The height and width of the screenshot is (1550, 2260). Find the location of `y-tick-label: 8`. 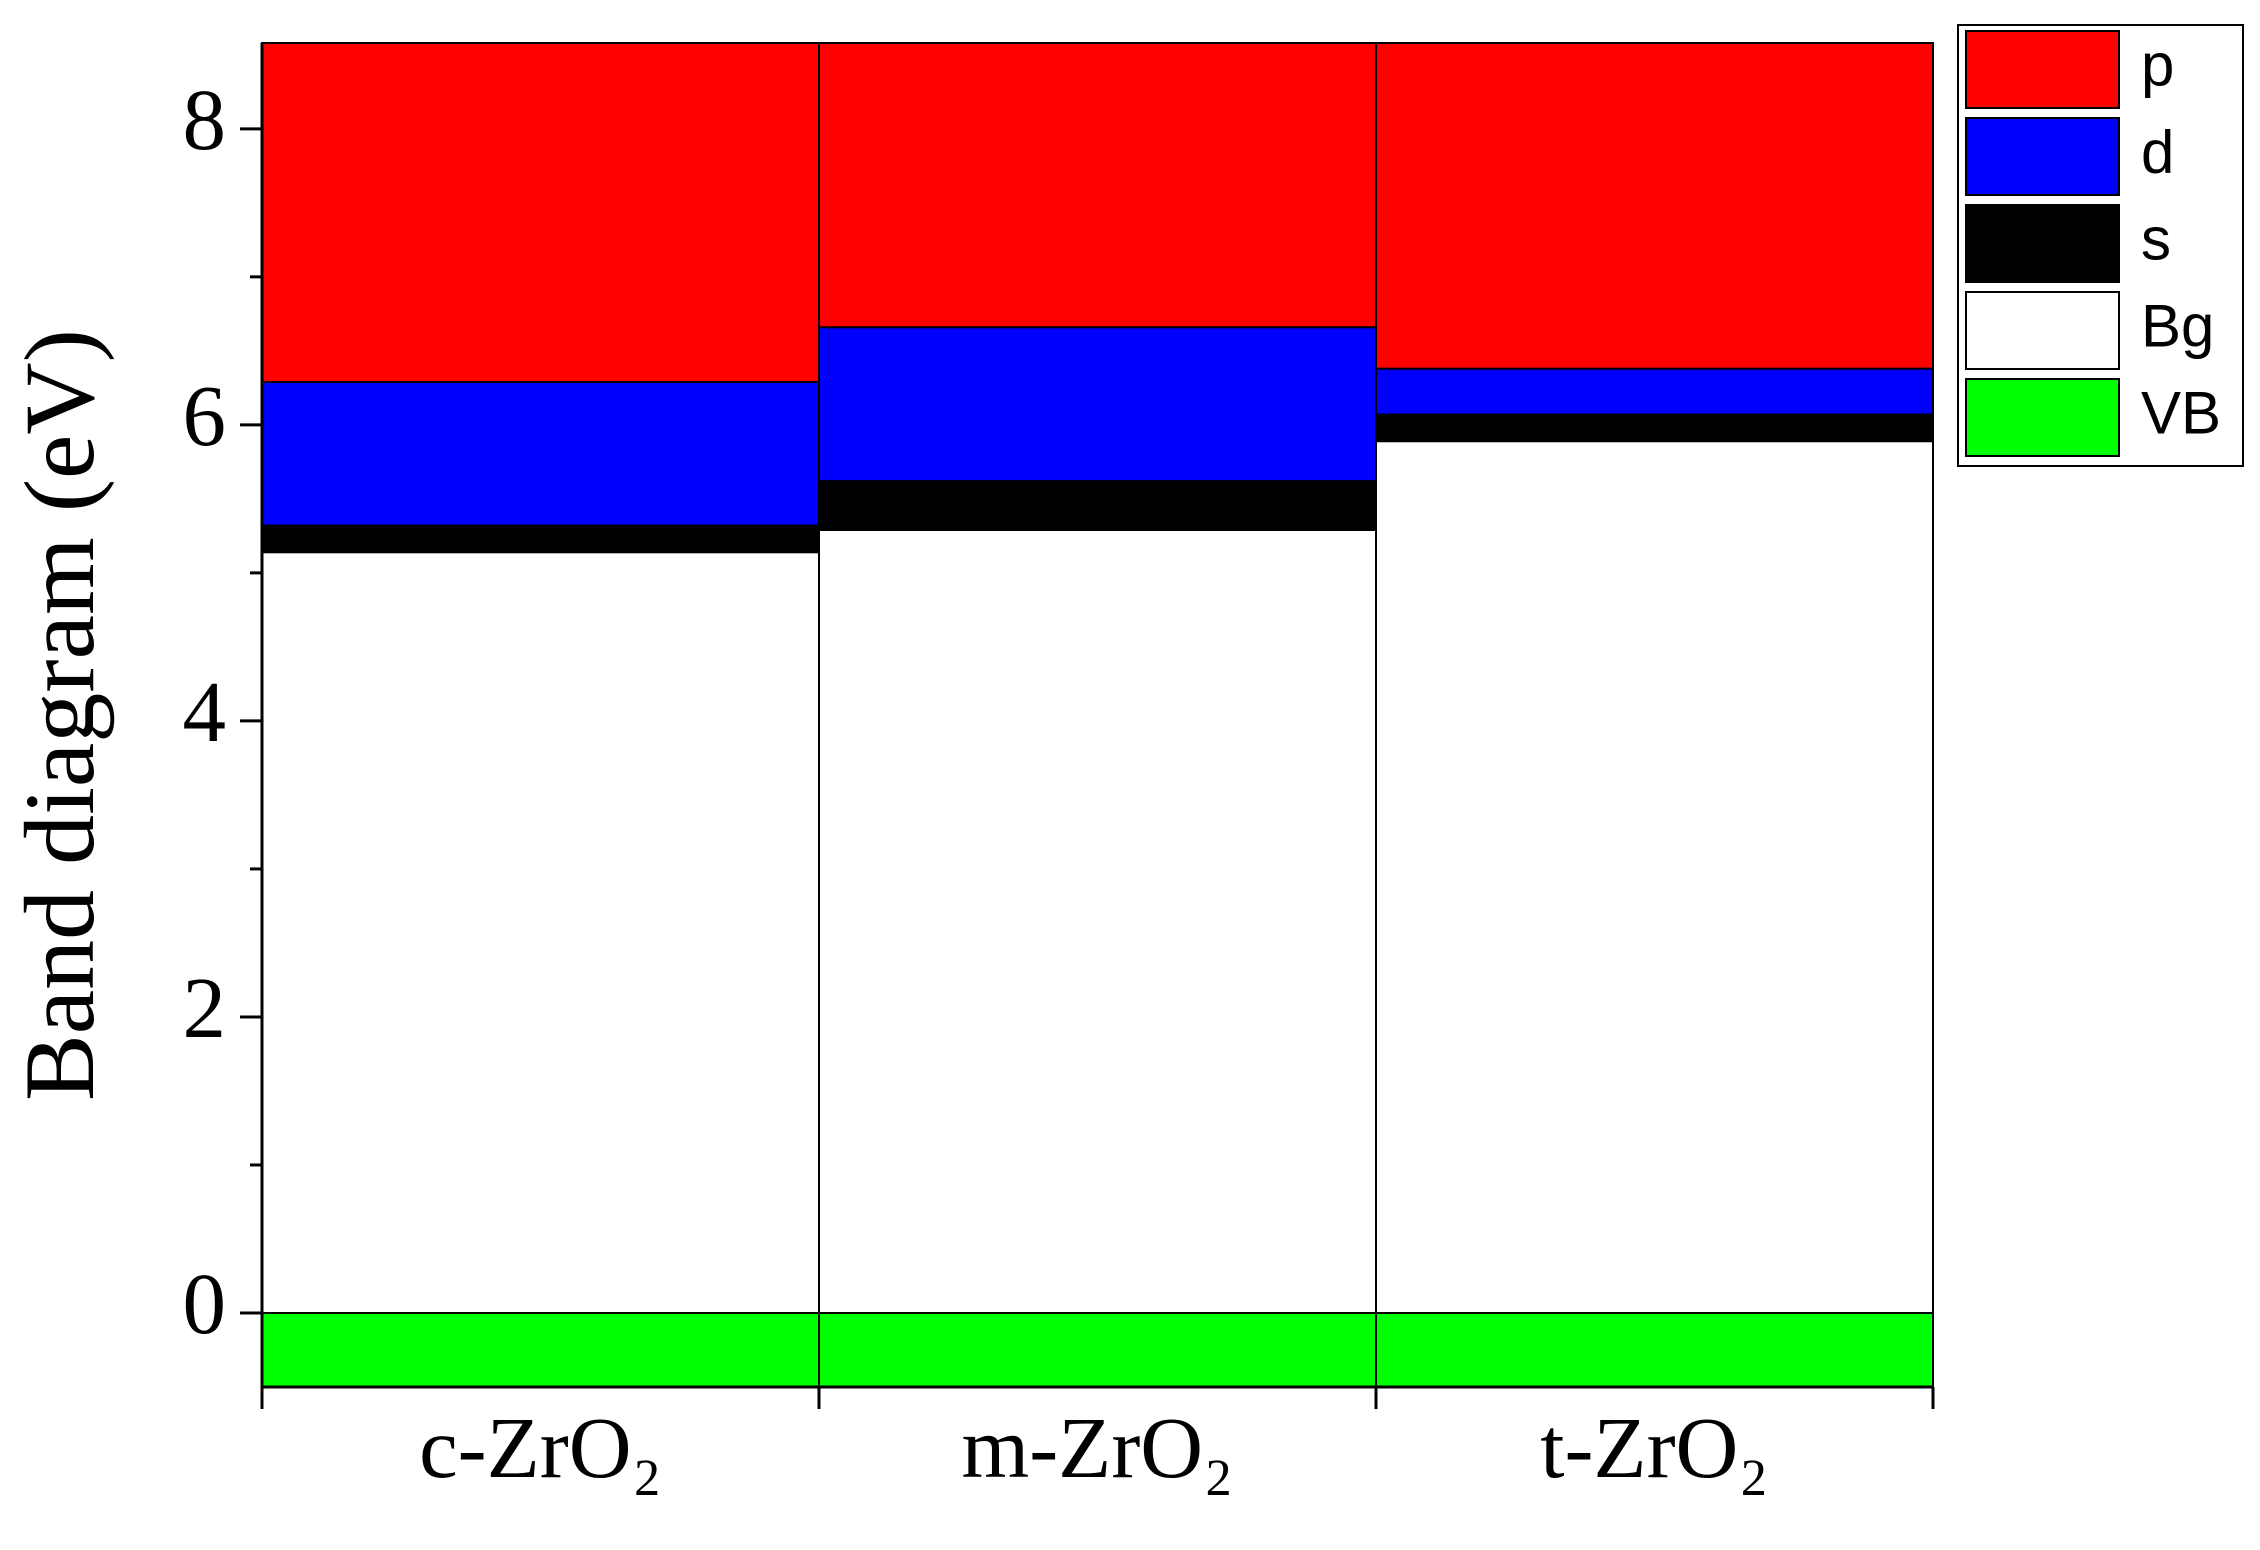

y-tick-label: 8 is located at coordinates (205, 119).